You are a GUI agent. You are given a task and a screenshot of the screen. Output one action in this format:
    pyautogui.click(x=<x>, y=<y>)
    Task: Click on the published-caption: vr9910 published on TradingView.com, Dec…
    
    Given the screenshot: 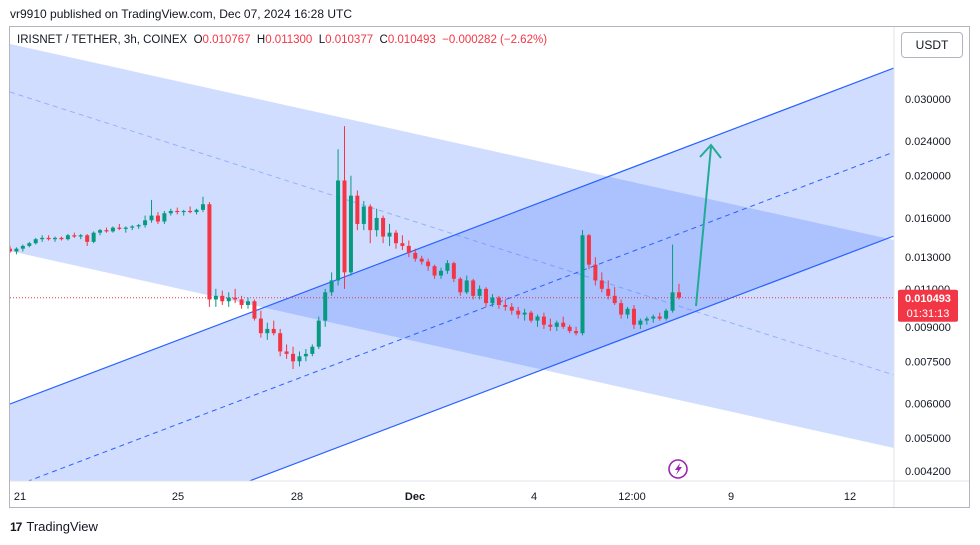 What is the action you would take?
    pyautogui.click(x=181, y=14)
    